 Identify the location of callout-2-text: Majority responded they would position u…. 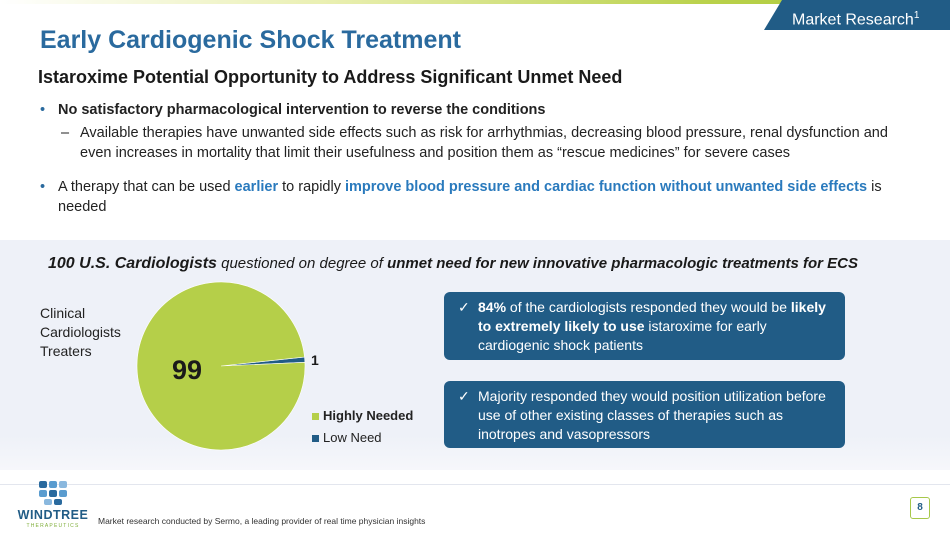
(652, 415).